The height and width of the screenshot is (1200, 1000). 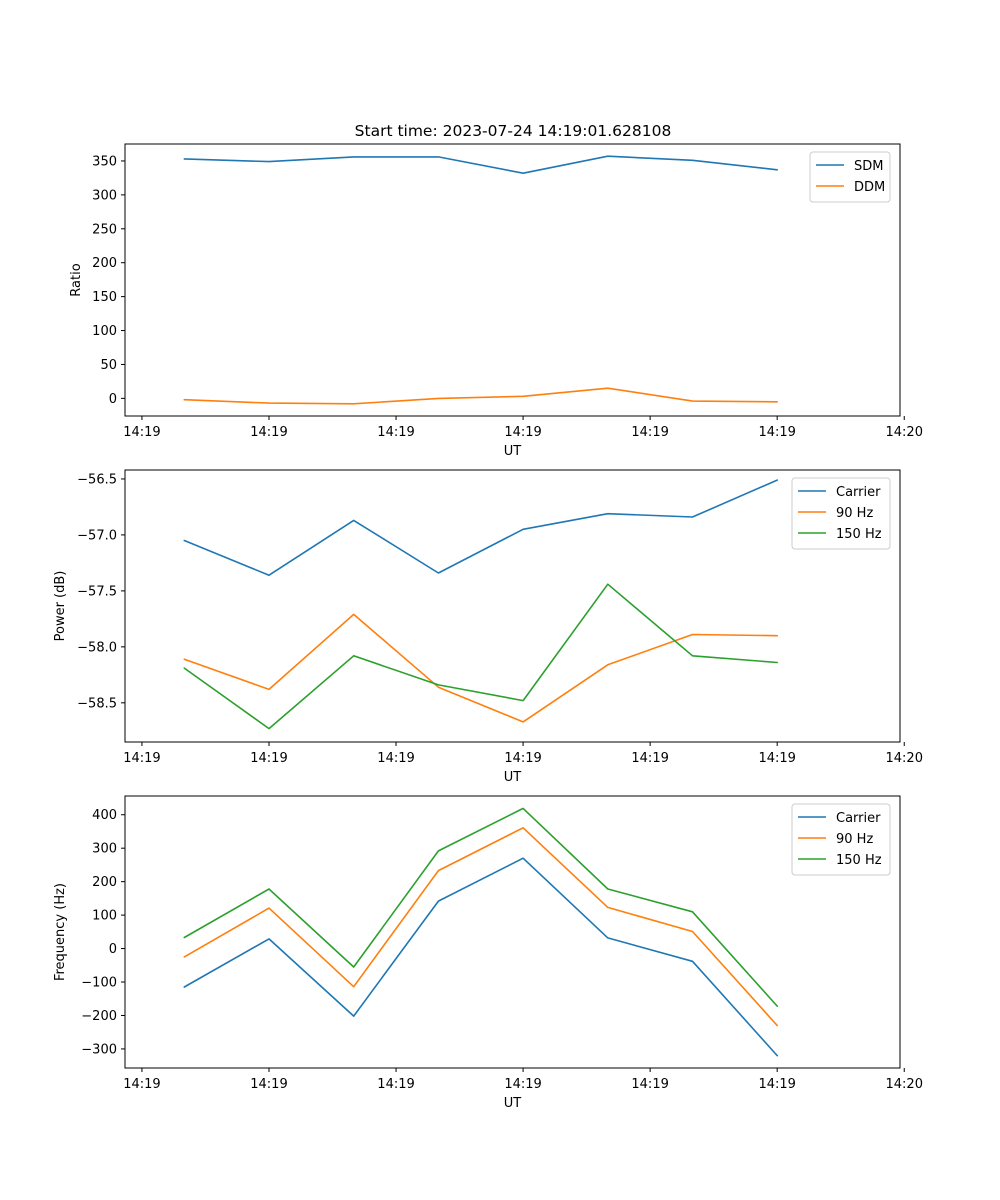 I want to click on frequency-x-axis-label: UT, so click(x=513, y=1103).